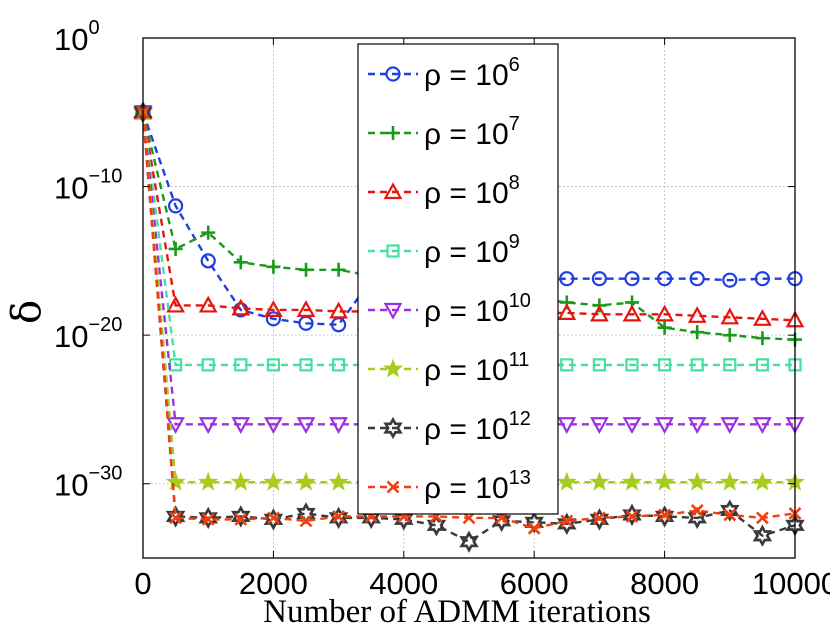  What do you see at coordinates (27, 312) in the screenshot?
I see `y-axis-label: δ` at bounding box center [27, 312].